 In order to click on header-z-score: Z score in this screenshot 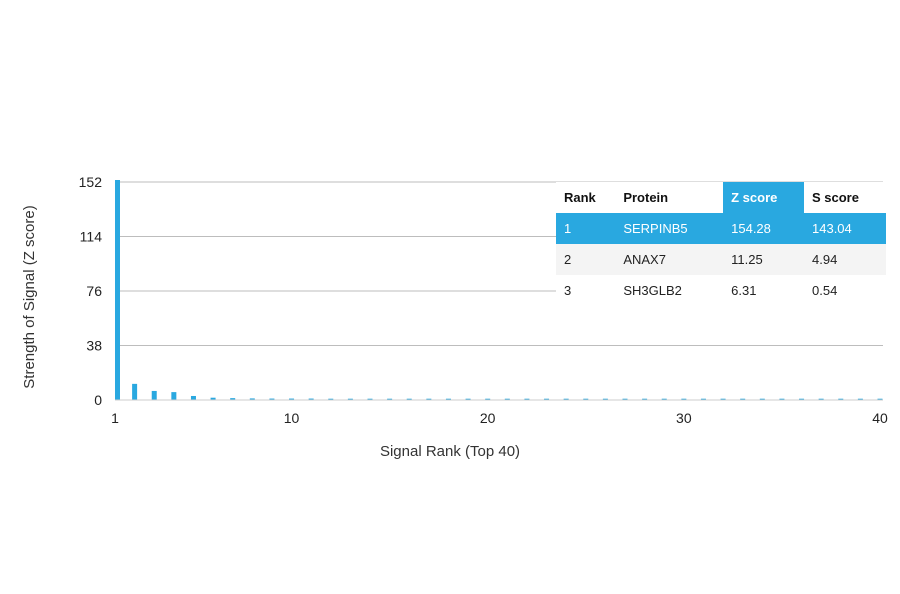, I will do `click(763, 197)`.